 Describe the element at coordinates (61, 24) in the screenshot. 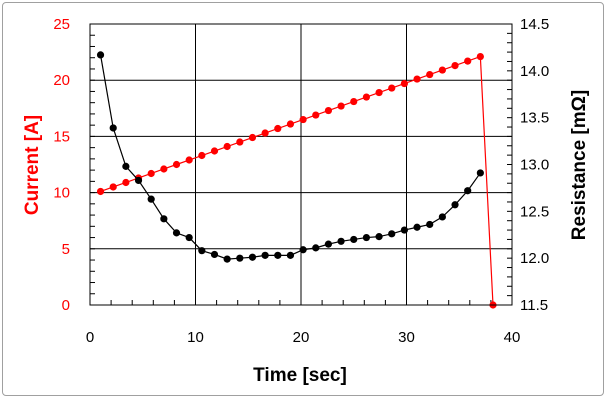

I see `y-tick-label: 25` at that location.